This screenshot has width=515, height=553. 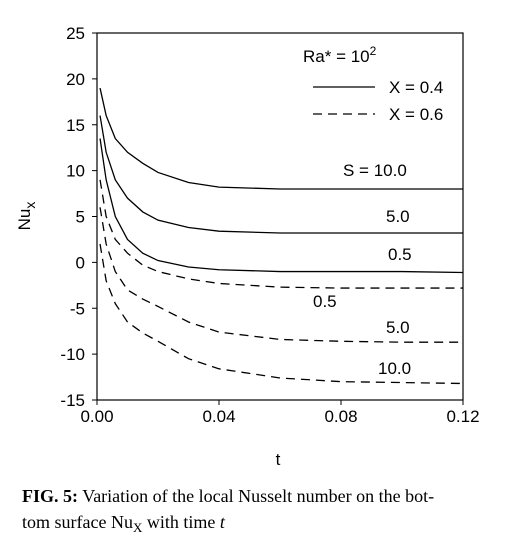 What do you see at coordinates (75, 33) in the screenshot?
I see `y-tick-label: 25` at bounding box center [75, 33].